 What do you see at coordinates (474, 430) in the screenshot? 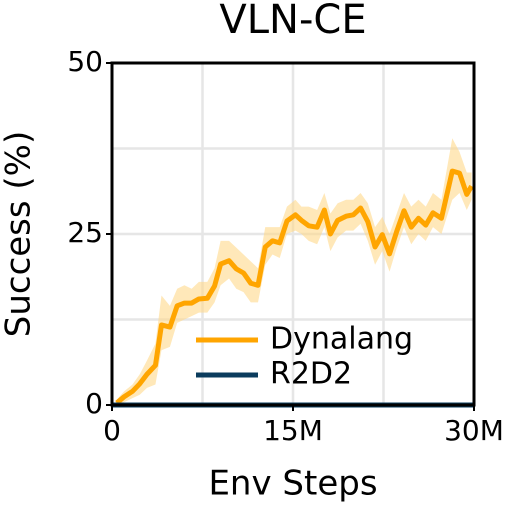
I see `x-tick-label: 30M` at bounding box center [474, 430].